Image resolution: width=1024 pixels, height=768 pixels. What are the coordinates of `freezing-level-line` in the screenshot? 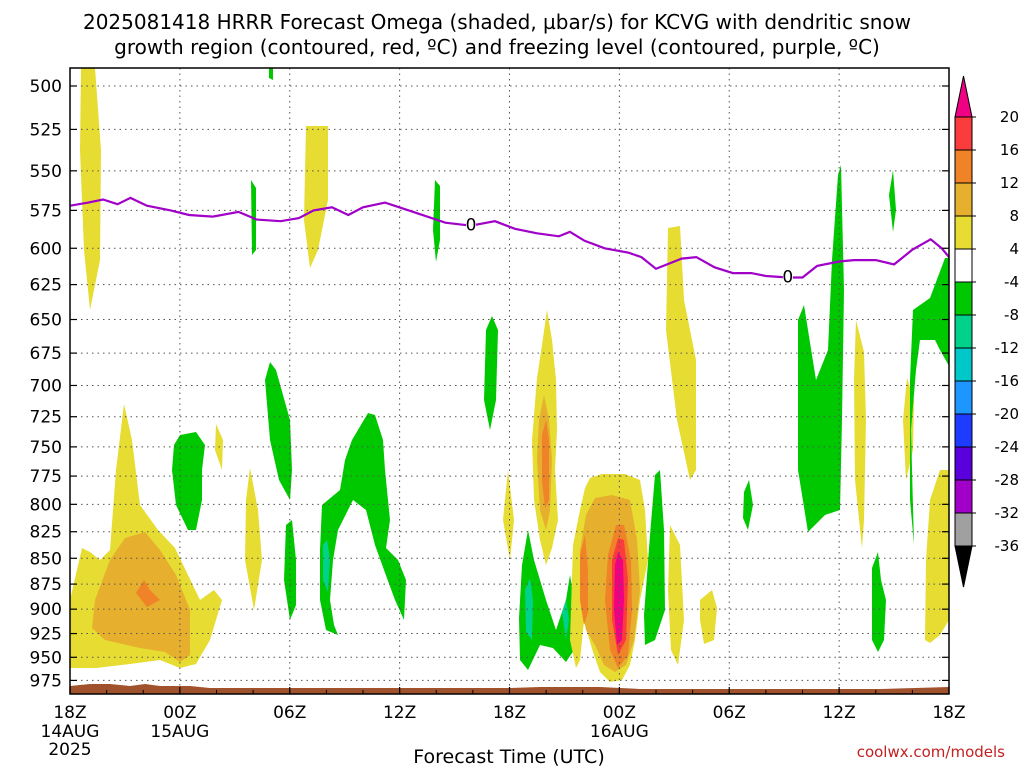 It's located at (509, 237).